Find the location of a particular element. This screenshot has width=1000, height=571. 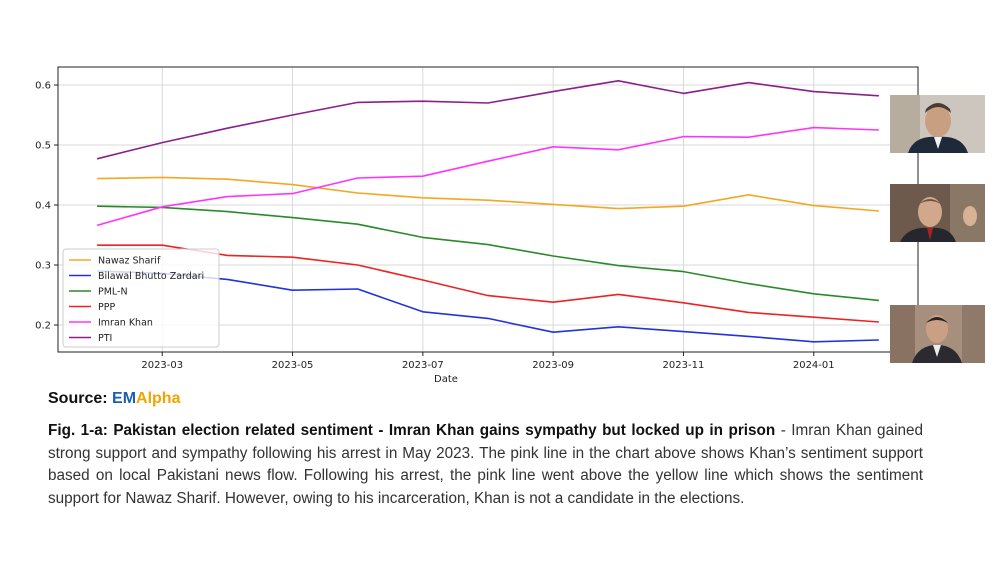

y-tick-label: 0.6 is located at coordinates (43, 86).